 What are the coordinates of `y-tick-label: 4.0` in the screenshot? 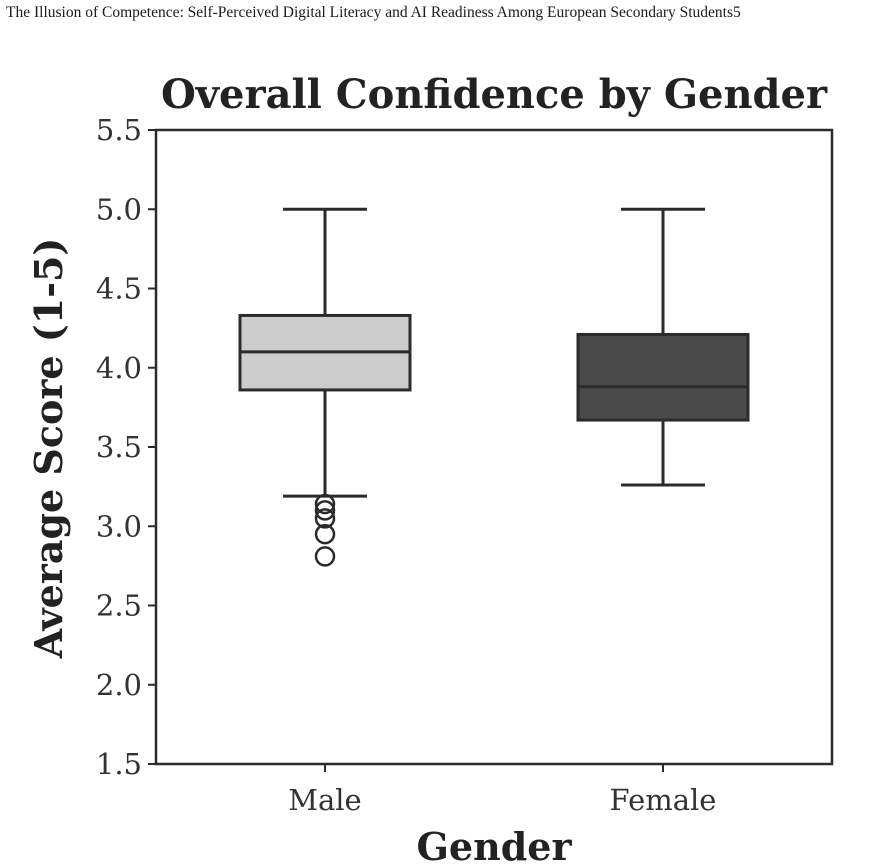 It's located at (119, 368).